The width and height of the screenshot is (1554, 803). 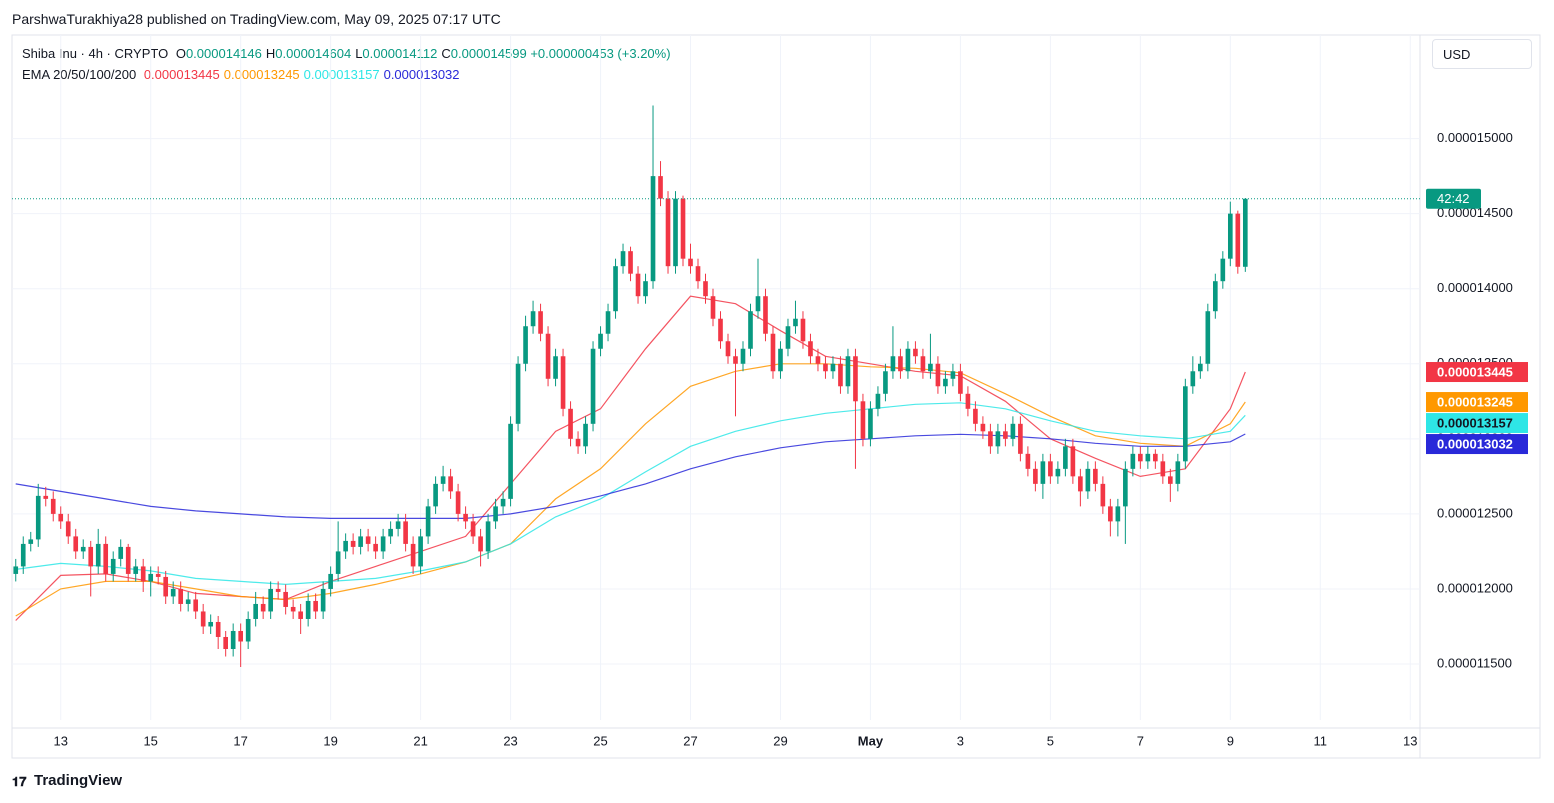 What do you see at coordinates (79, 74) in the screenshot?
I see `ema-title: EMA 20/50/100/200` at bounding box center [79, 74].